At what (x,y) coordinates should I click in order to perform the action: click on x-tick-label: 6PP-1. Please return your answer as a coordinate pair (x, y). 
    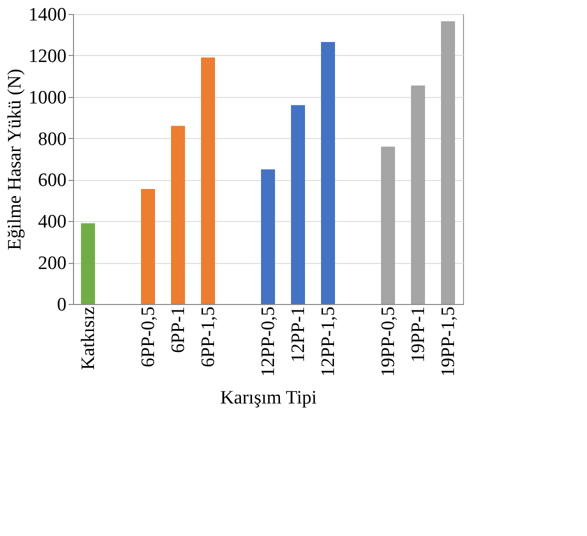
    Looking at the image, I should click on (178, 329).